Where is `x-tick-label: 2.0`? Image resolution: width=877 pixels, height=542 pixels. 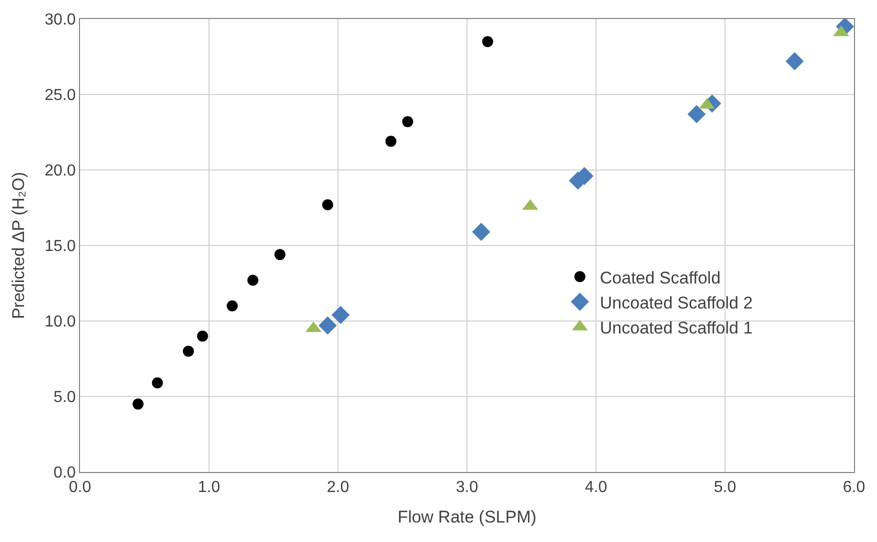 x-tick-label: 2.0 is located at coordinates (338, 487).